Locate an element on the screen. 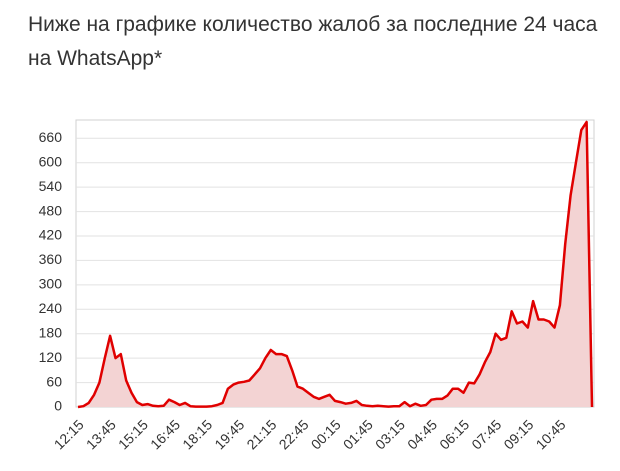  y-tick-label: 60 is located at coordinates (54, 381).